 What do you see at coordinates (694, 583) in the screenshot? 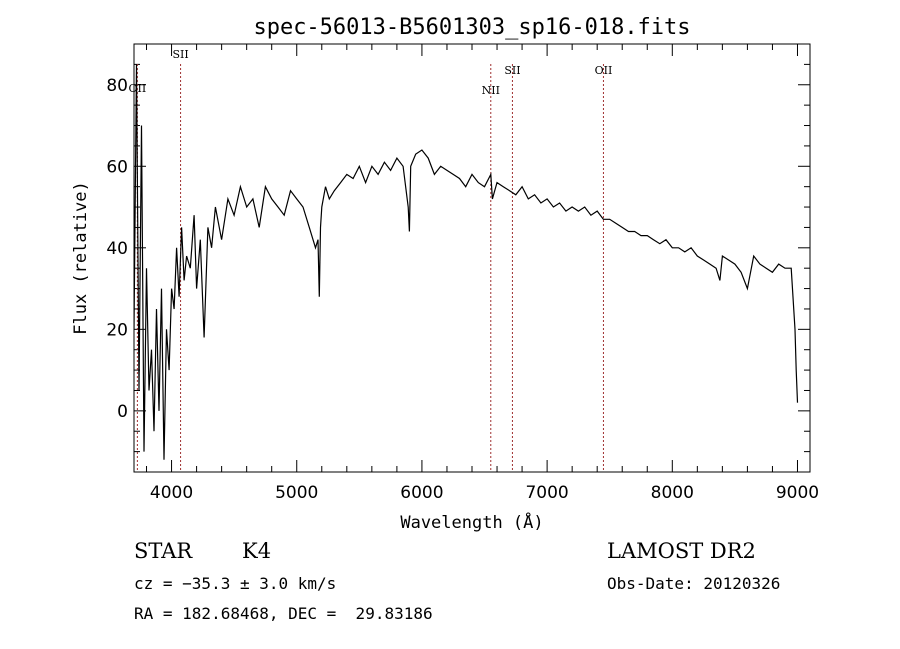
I see `obs-date: Obs-Date: 20120326` at bounding box center [694, 583].